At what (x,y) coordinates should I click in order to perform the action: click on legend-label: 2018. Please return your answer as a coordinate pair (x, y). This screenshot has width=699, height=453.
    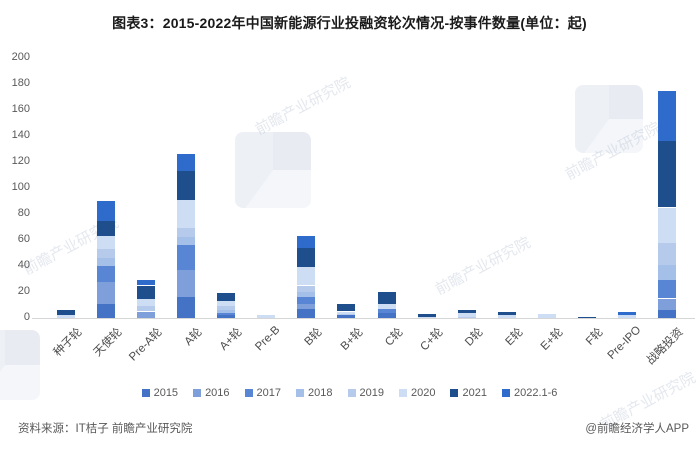
    Looking at the image, I should click on (320, 393).